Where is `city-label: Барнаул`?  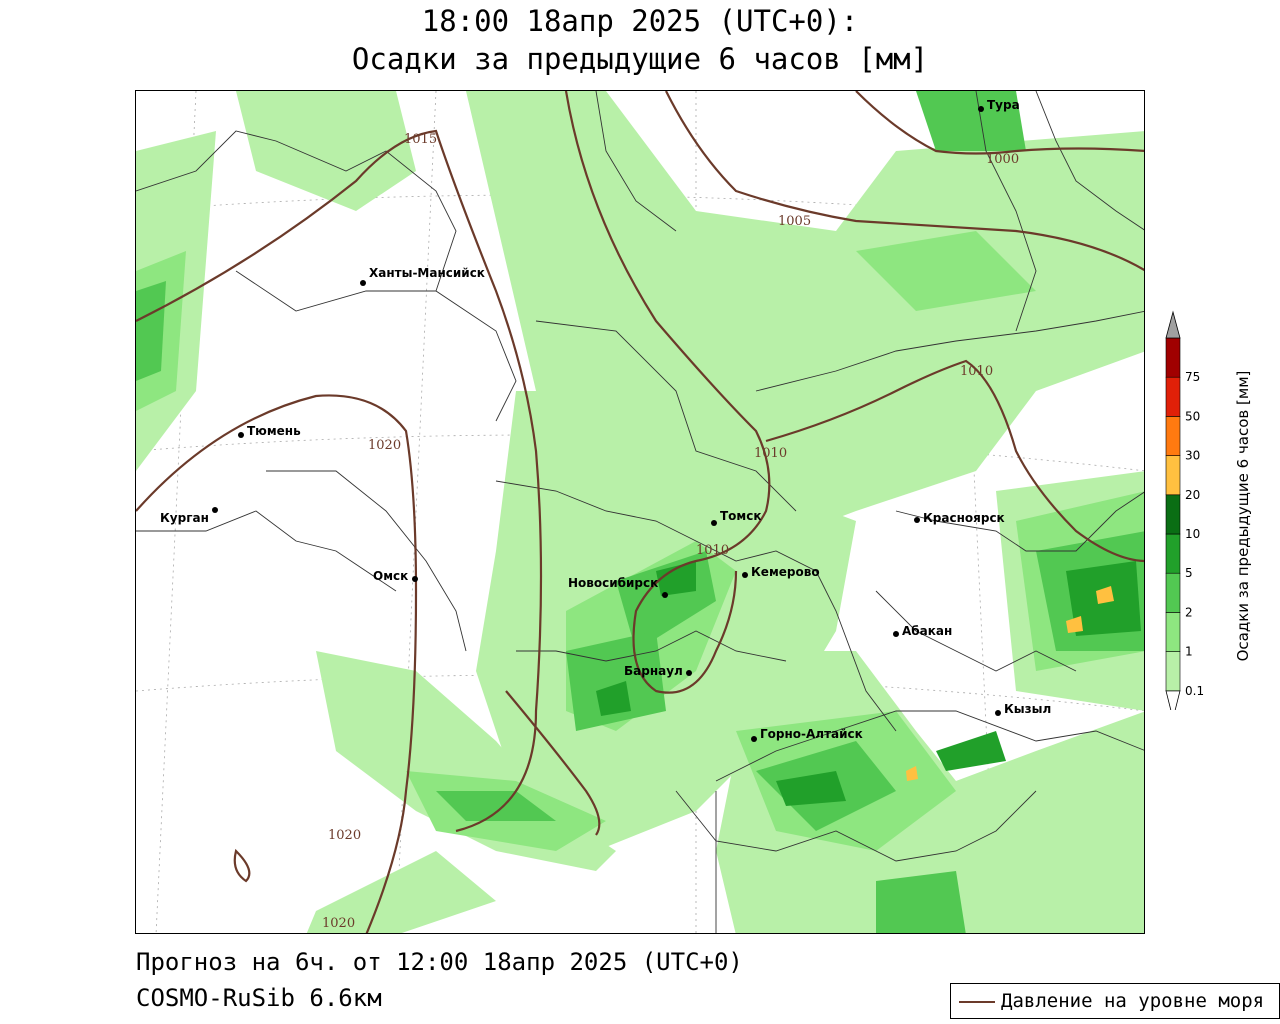
city-label: Барнаул is located at coordinates (653, 671).